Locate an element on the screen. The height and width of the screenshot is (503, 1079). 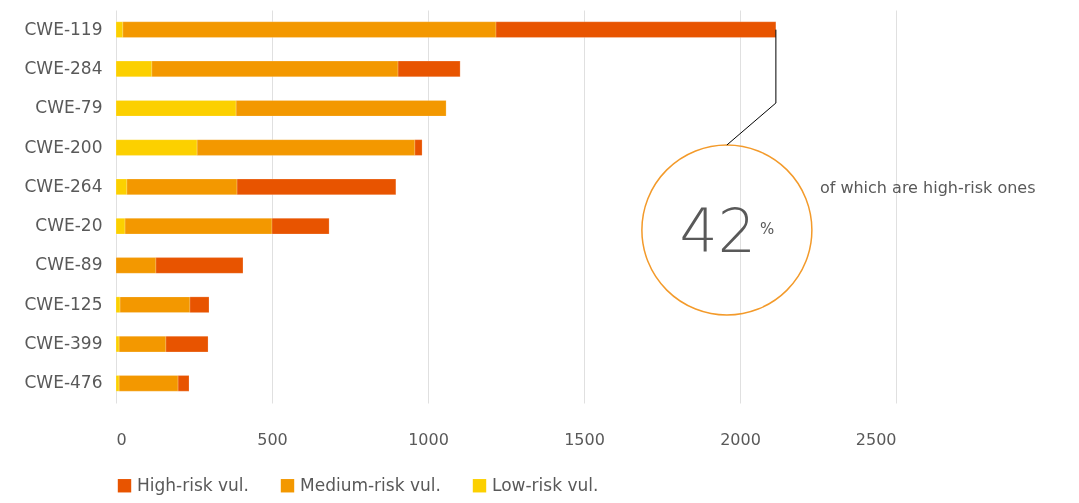
y-tick-label: CWE-476 is located at coordinates (63, 382).